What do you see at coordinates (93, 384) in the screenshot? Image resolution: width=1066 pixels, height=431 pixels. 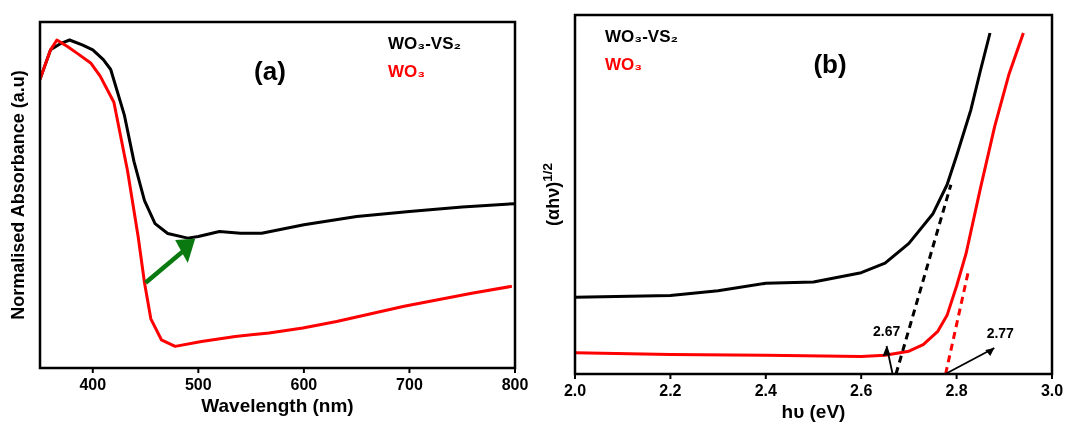 I see `x-tick-label: 400` at bounding box center [93, 384].